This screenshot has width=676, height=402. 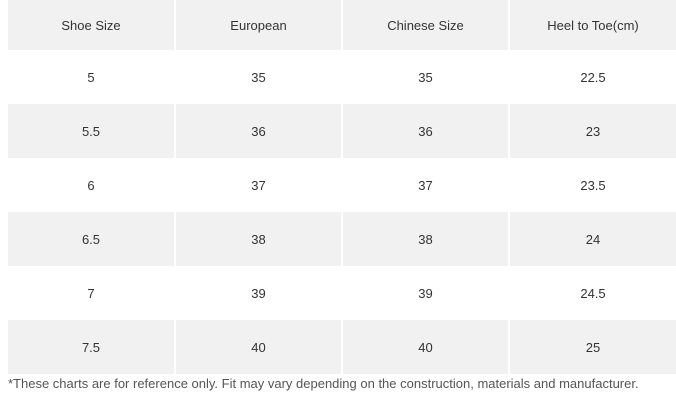 What do you see at coordinates (91, 25) in the screenshot?
I see `column-header-shoe-size: Shoe Size` at bounding box center [91, 25].